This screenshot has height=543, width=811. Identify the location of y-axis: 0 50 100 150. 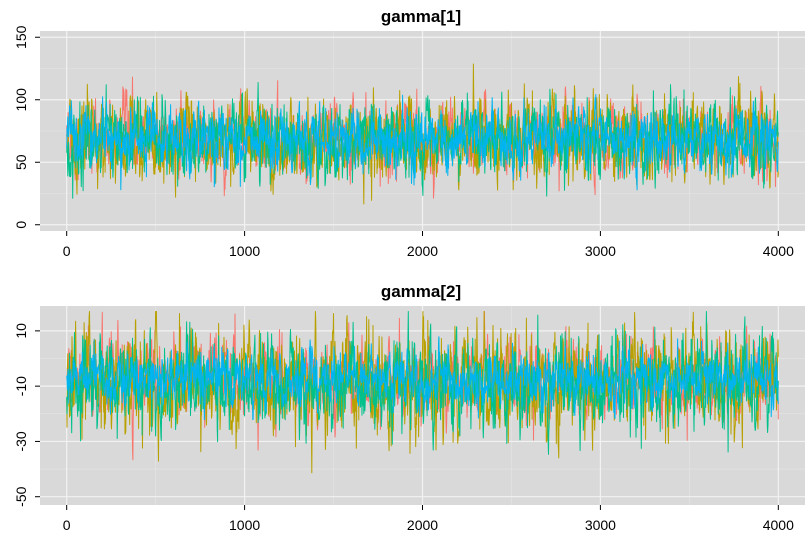
(26, 127).